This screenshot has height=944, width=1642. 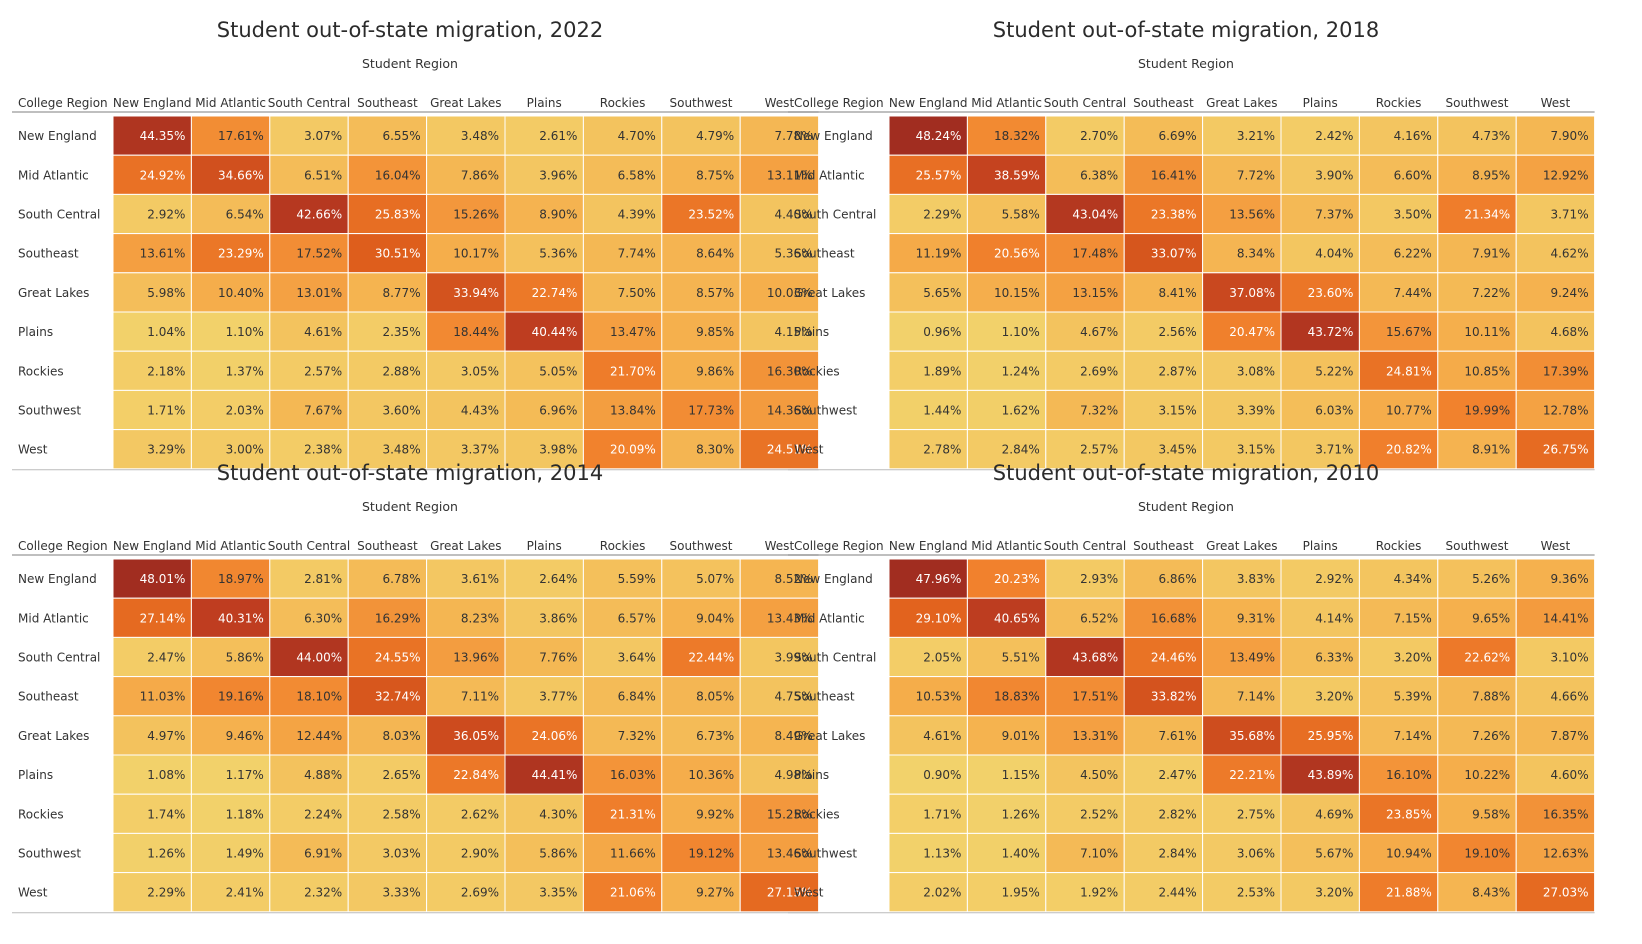 I want to click on row-label: South Central, so click(x=59, y=215).